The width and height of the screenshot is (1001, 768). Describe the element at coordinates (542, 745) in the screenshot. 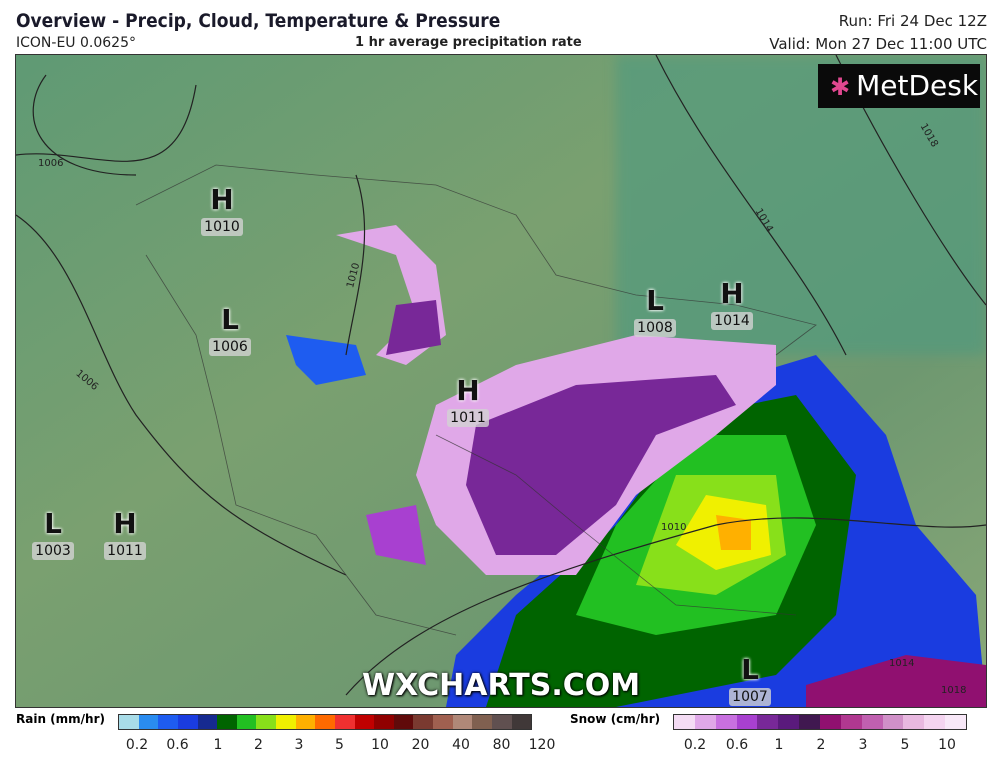

I see `rain-legend-tick: 120` at that location.